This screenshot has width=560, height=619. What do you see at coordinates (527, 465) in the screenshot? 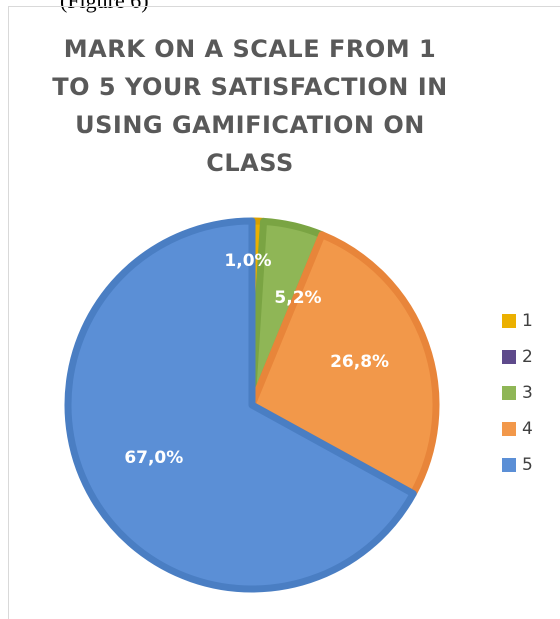
I see `legend-label: 5` at bounding box center [527, 465].